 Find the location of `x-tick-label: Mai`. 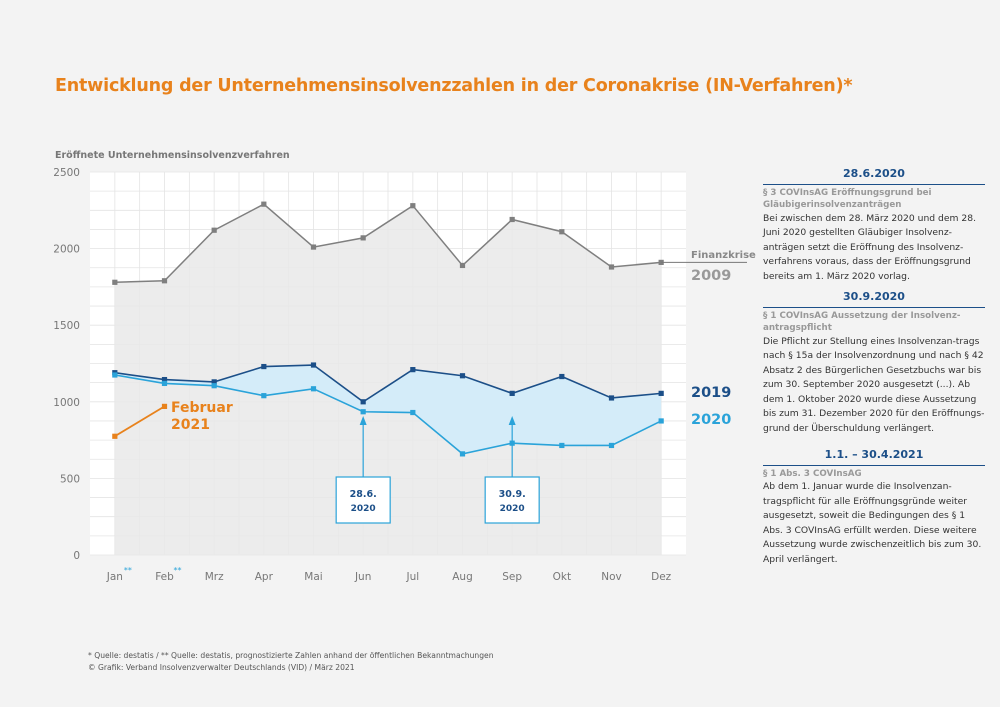

x-tick-label: Mai is located at coordinates (313, 577).